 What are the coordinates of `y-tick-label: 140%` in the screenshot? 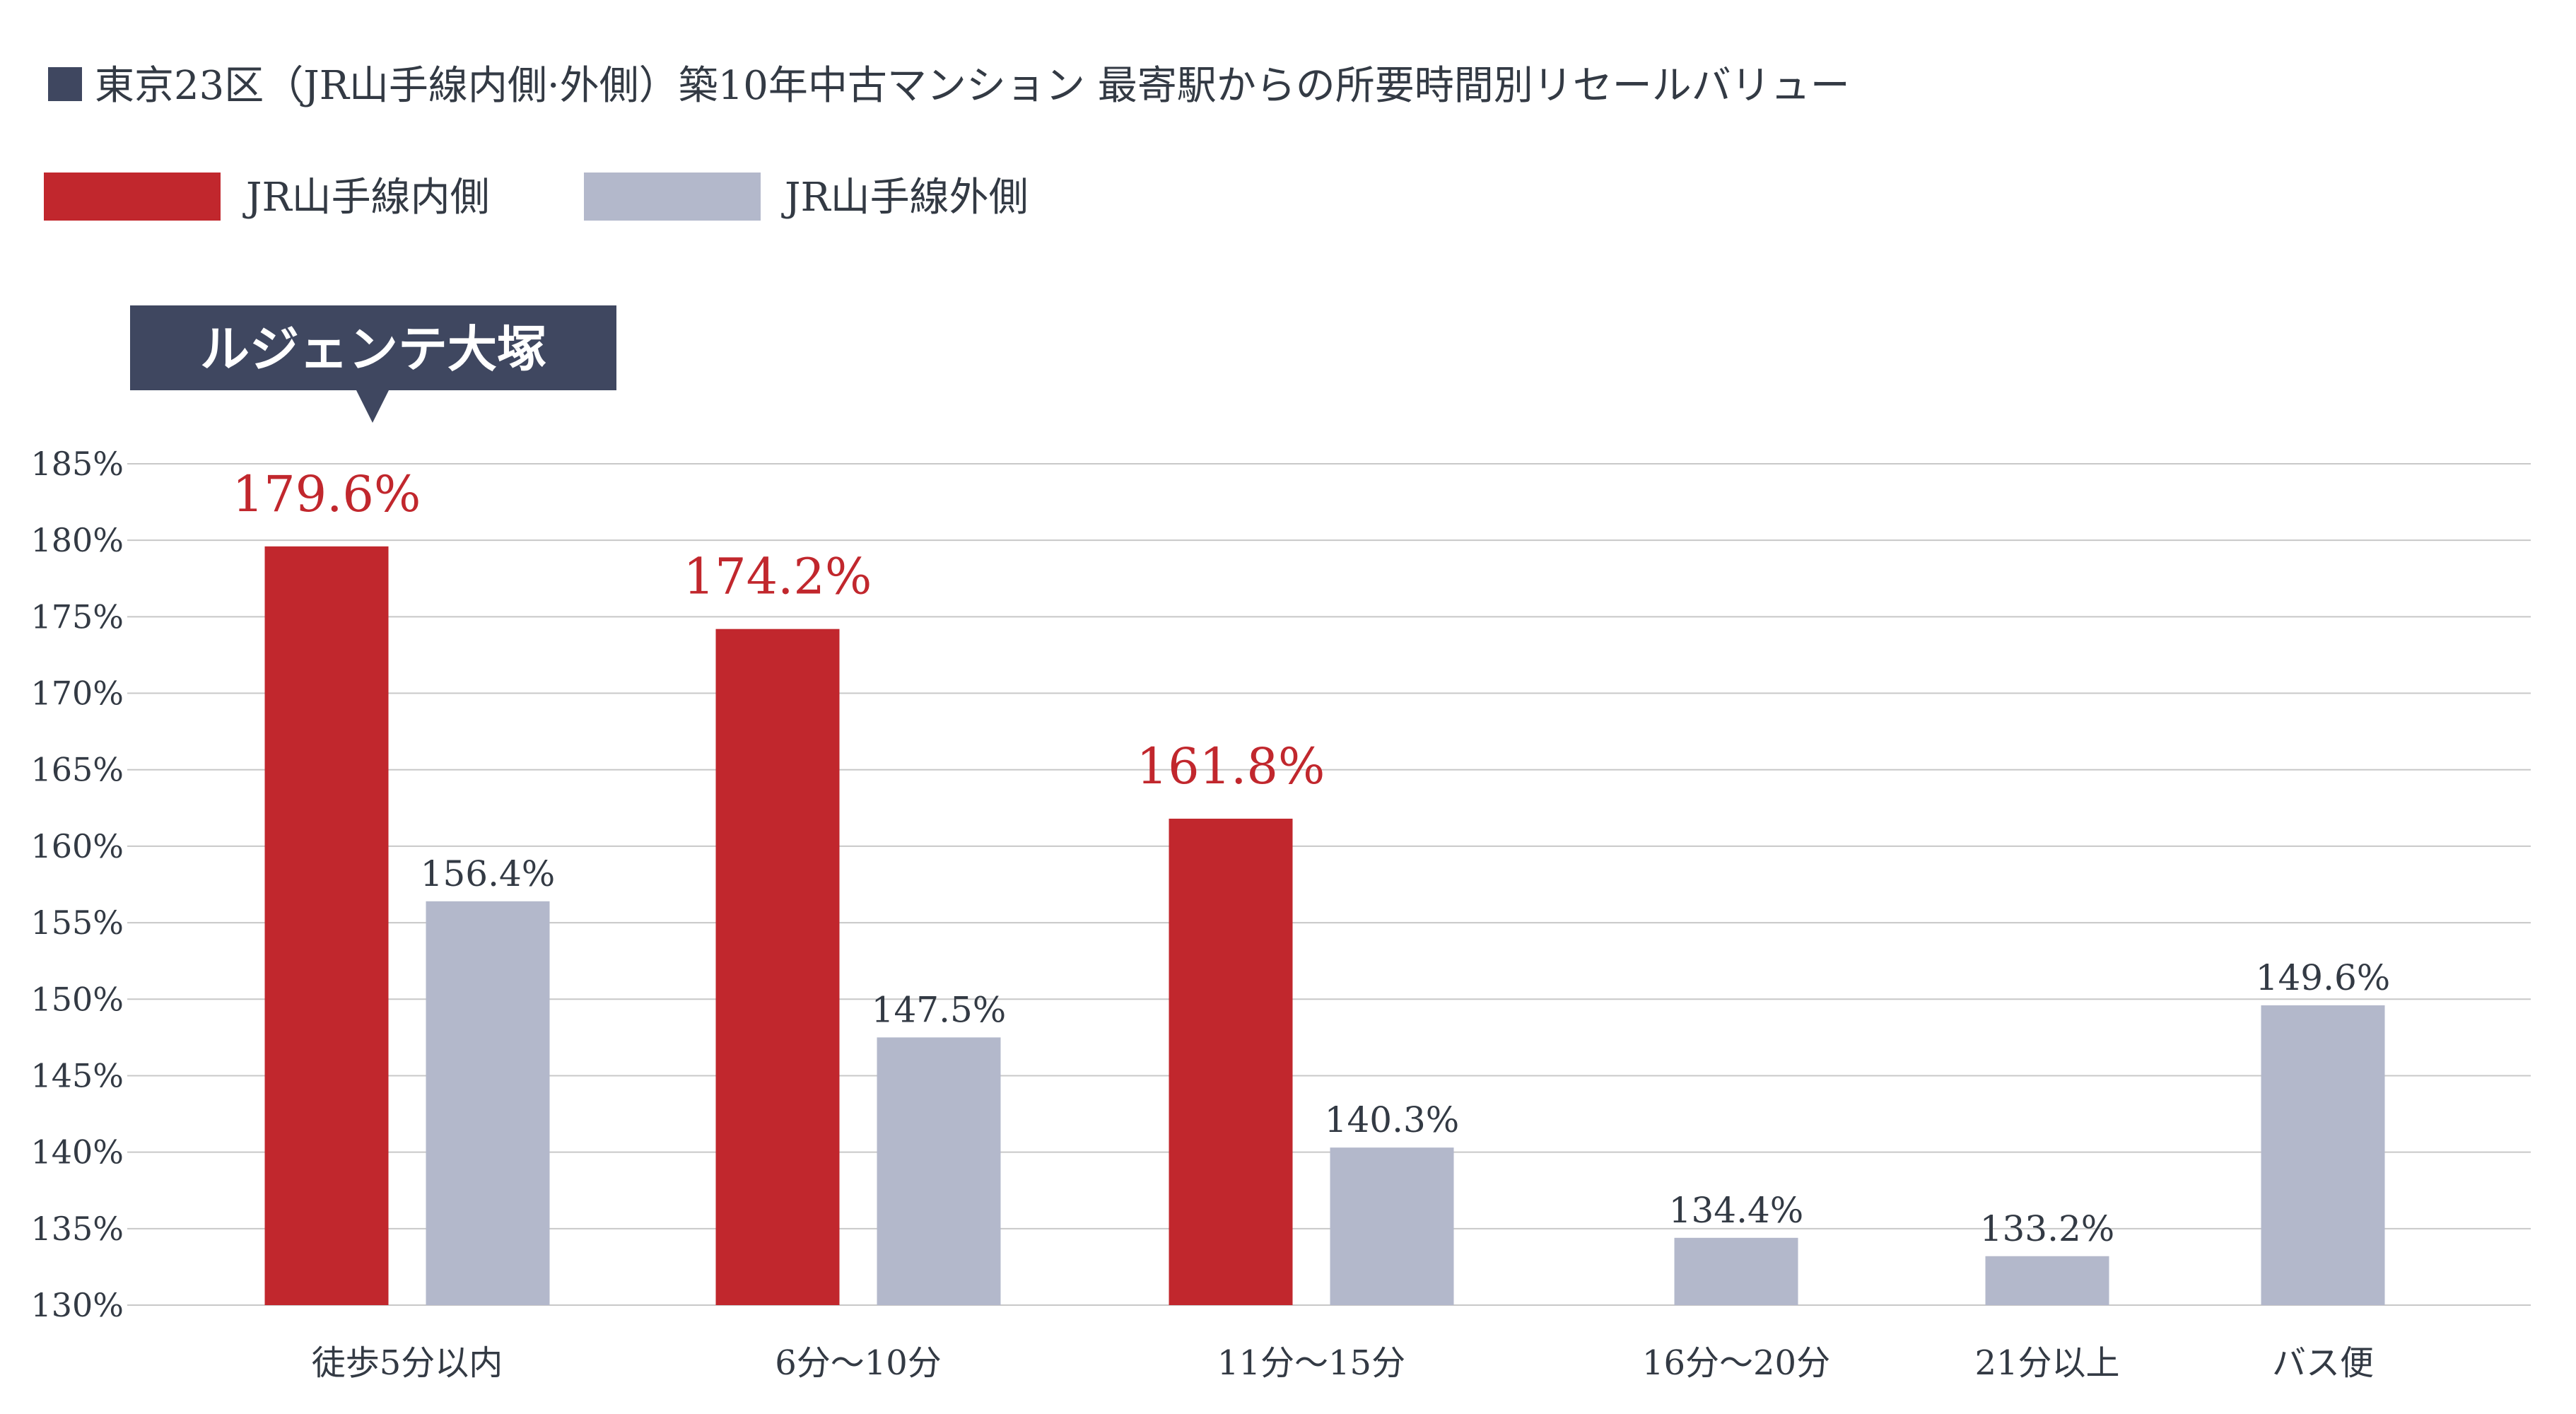 It's located at (77, 1152).